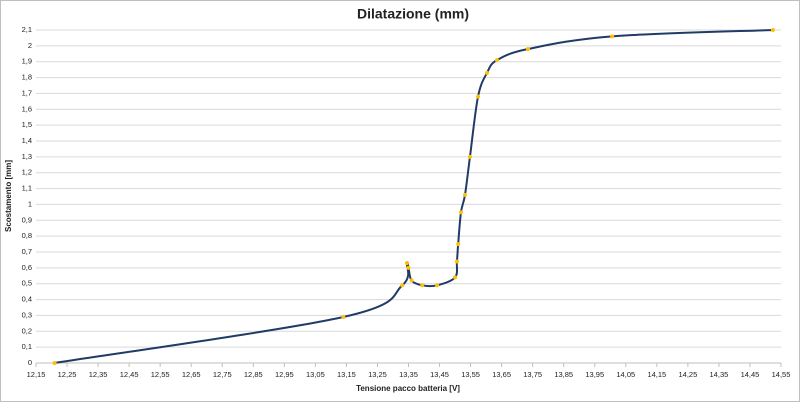  Describe the element at coordinates (129, 374) in the screenshot. I see `x-tick-label: 12,45` at that location.